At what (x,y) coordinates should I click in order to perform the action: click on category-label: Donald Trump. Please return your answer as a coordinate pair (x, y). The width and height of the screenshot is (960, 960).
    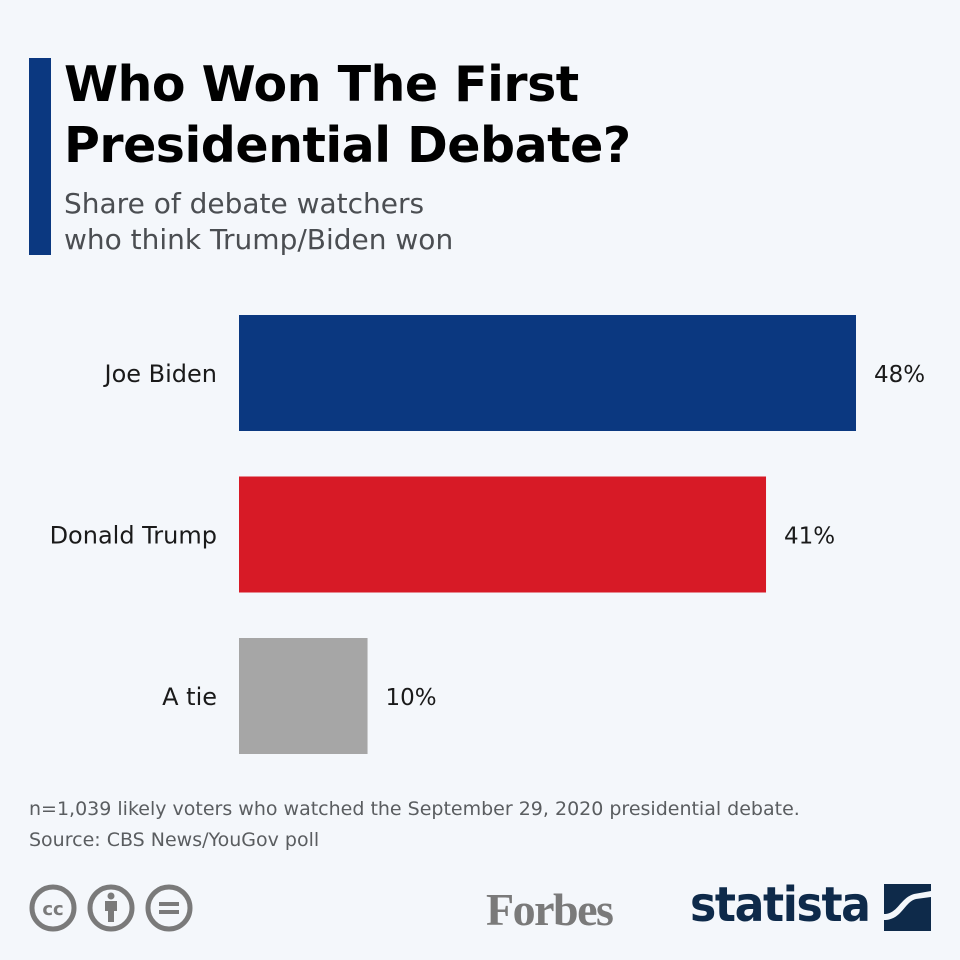
    Looking at the image, I should click on (133, 536).